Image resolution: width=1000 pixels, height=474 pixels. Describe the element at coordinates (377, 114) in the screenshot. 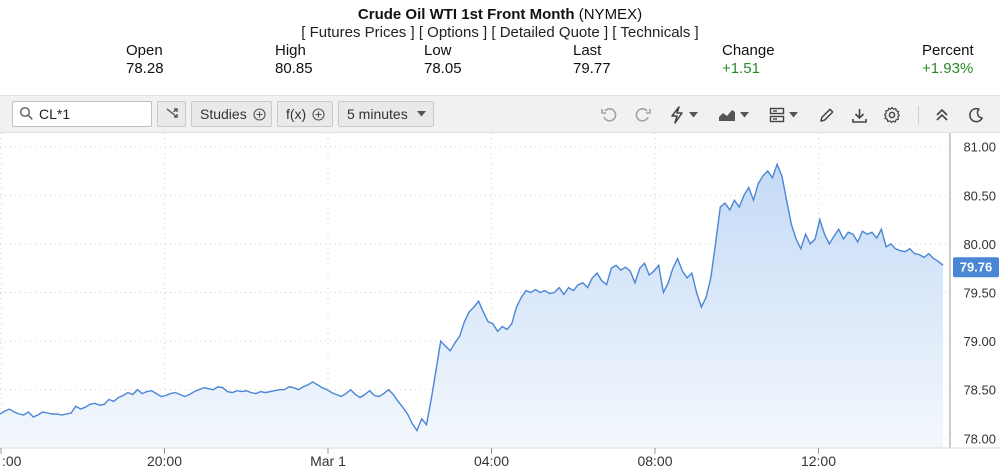

I see `interval-value: 5 minutes` at that location.